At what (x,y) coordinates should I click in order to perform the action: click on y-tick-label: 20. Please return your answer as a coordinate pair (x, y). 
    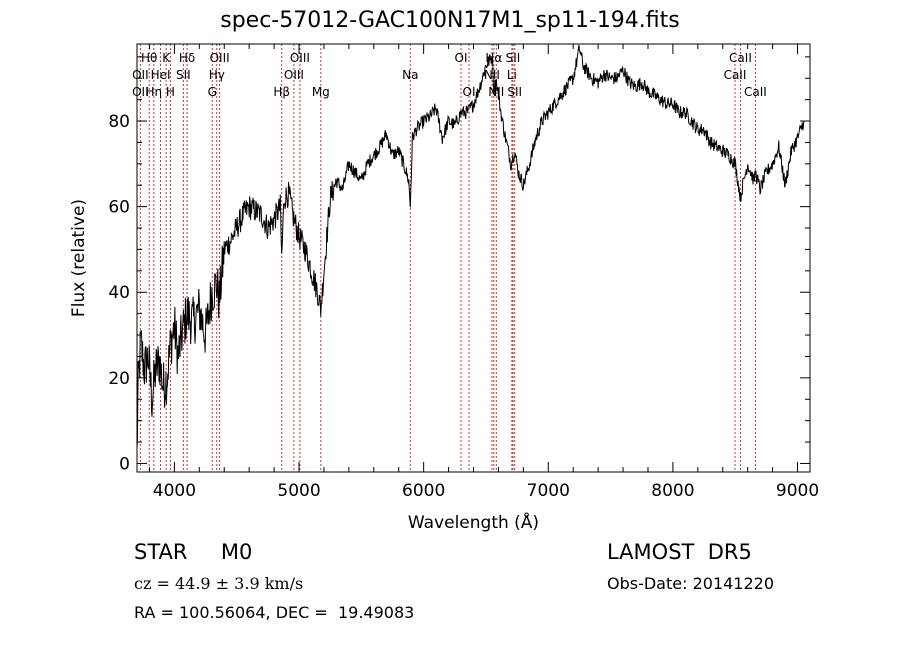
    Looking at the image, I should click on (119, 379).